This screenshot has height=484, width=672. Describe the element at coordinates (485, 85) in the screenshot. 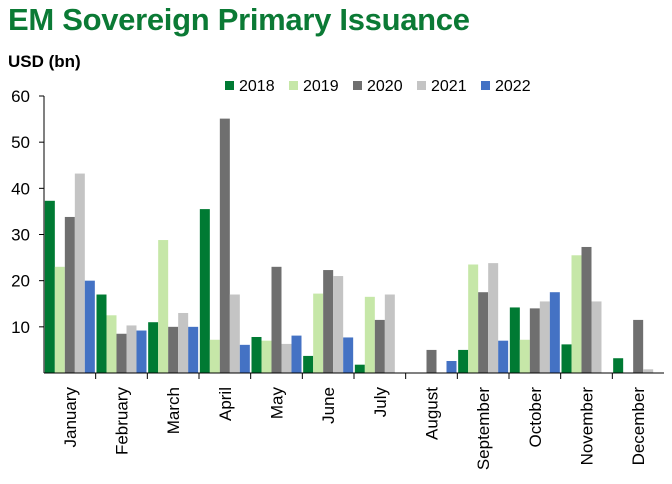

I see `legend-swatch-2022` at that location.